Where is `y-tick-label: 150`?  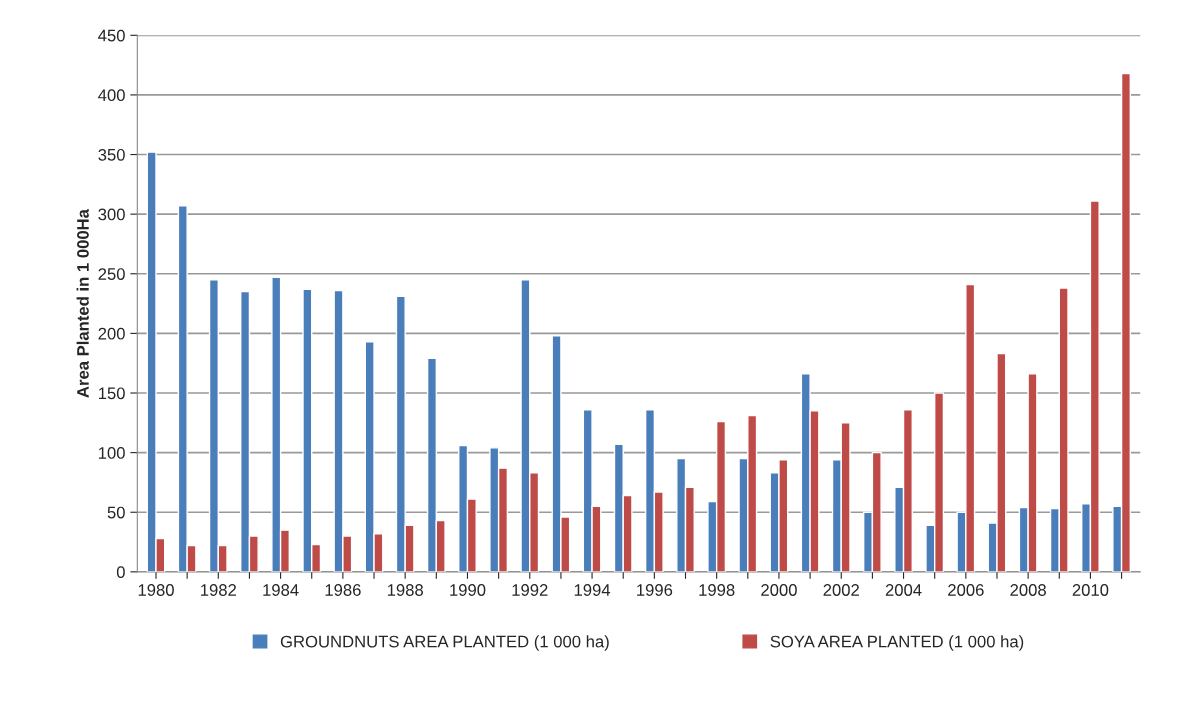 y-tick-label: 150 is located at coordinates (111, 393).